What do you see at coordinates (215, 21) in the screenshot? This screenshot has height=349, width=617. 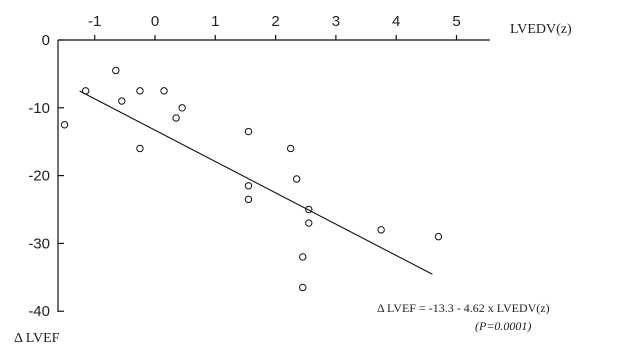 I see `x-tick-label: 1` at bounding box center [215, 21].